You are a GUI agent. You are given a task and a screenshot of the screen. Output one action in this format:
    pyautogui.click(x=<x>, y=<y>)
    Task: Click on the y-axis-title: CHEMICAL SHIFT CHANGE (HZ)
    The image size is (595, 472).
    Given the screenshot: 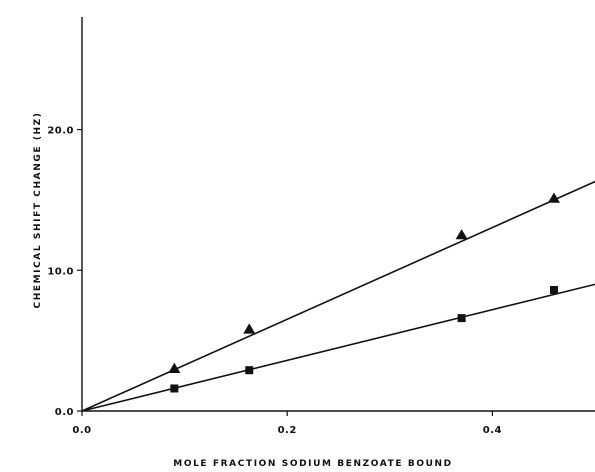 What is the action you would take?
    pyautogui.click(x=38, y=210)
    